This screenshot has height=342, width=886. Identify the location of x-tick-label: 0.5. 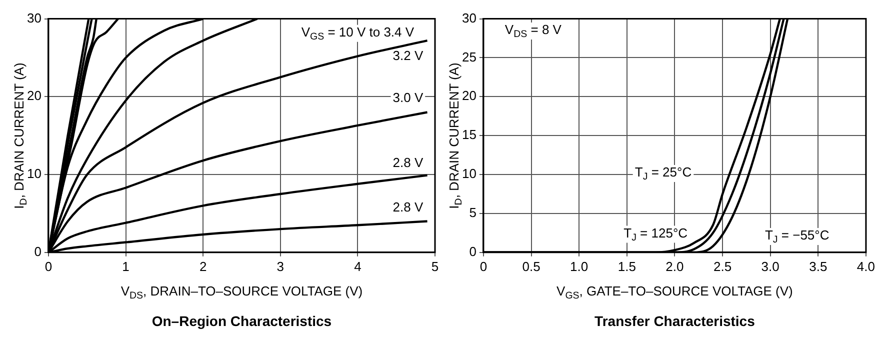
(531, 266).